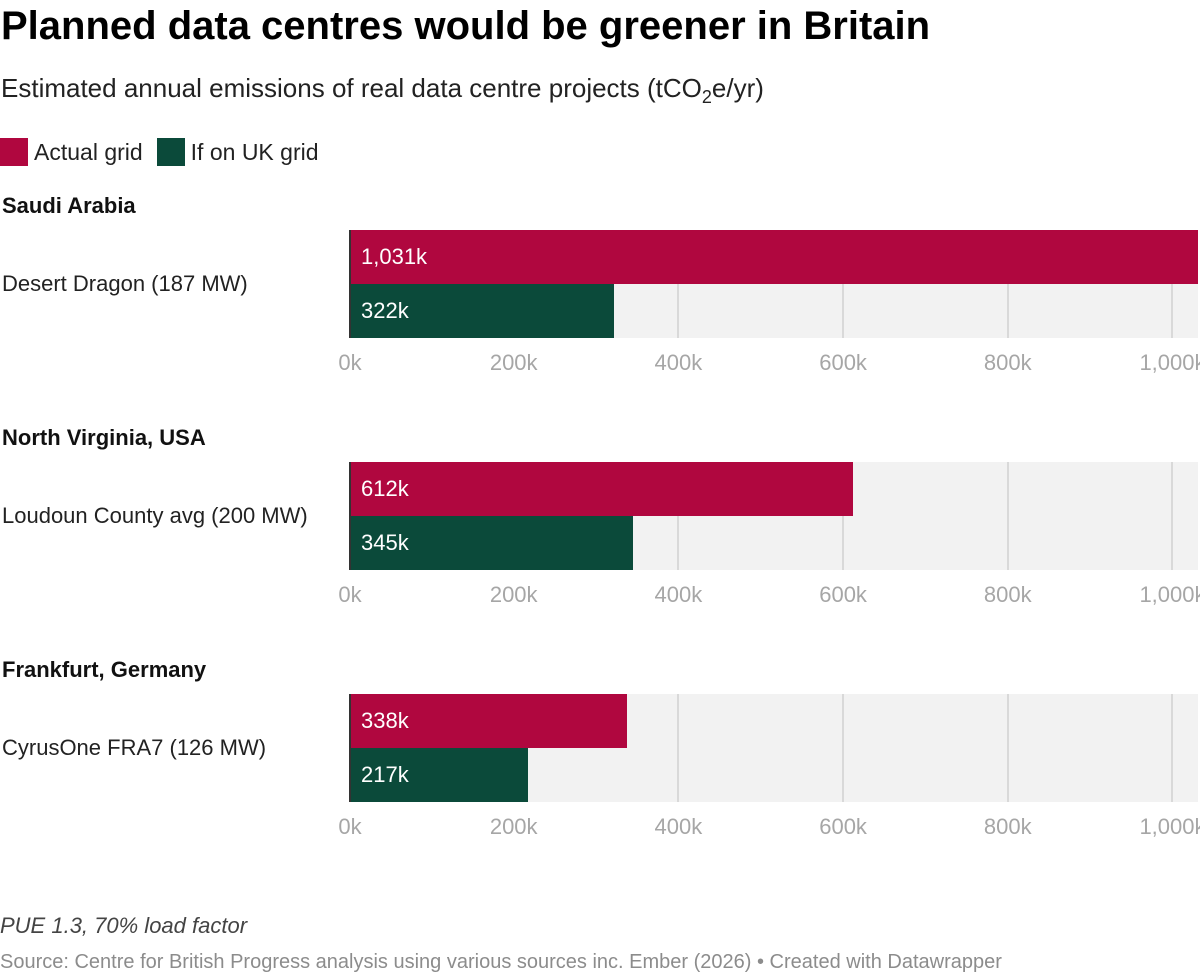 The width and height of the screenshot is (1200, 976). Describe the element at coordinates (491, 543) in the screenshot. I see `bar-uk-grid-north-virginia-usa: 345k` at that location.